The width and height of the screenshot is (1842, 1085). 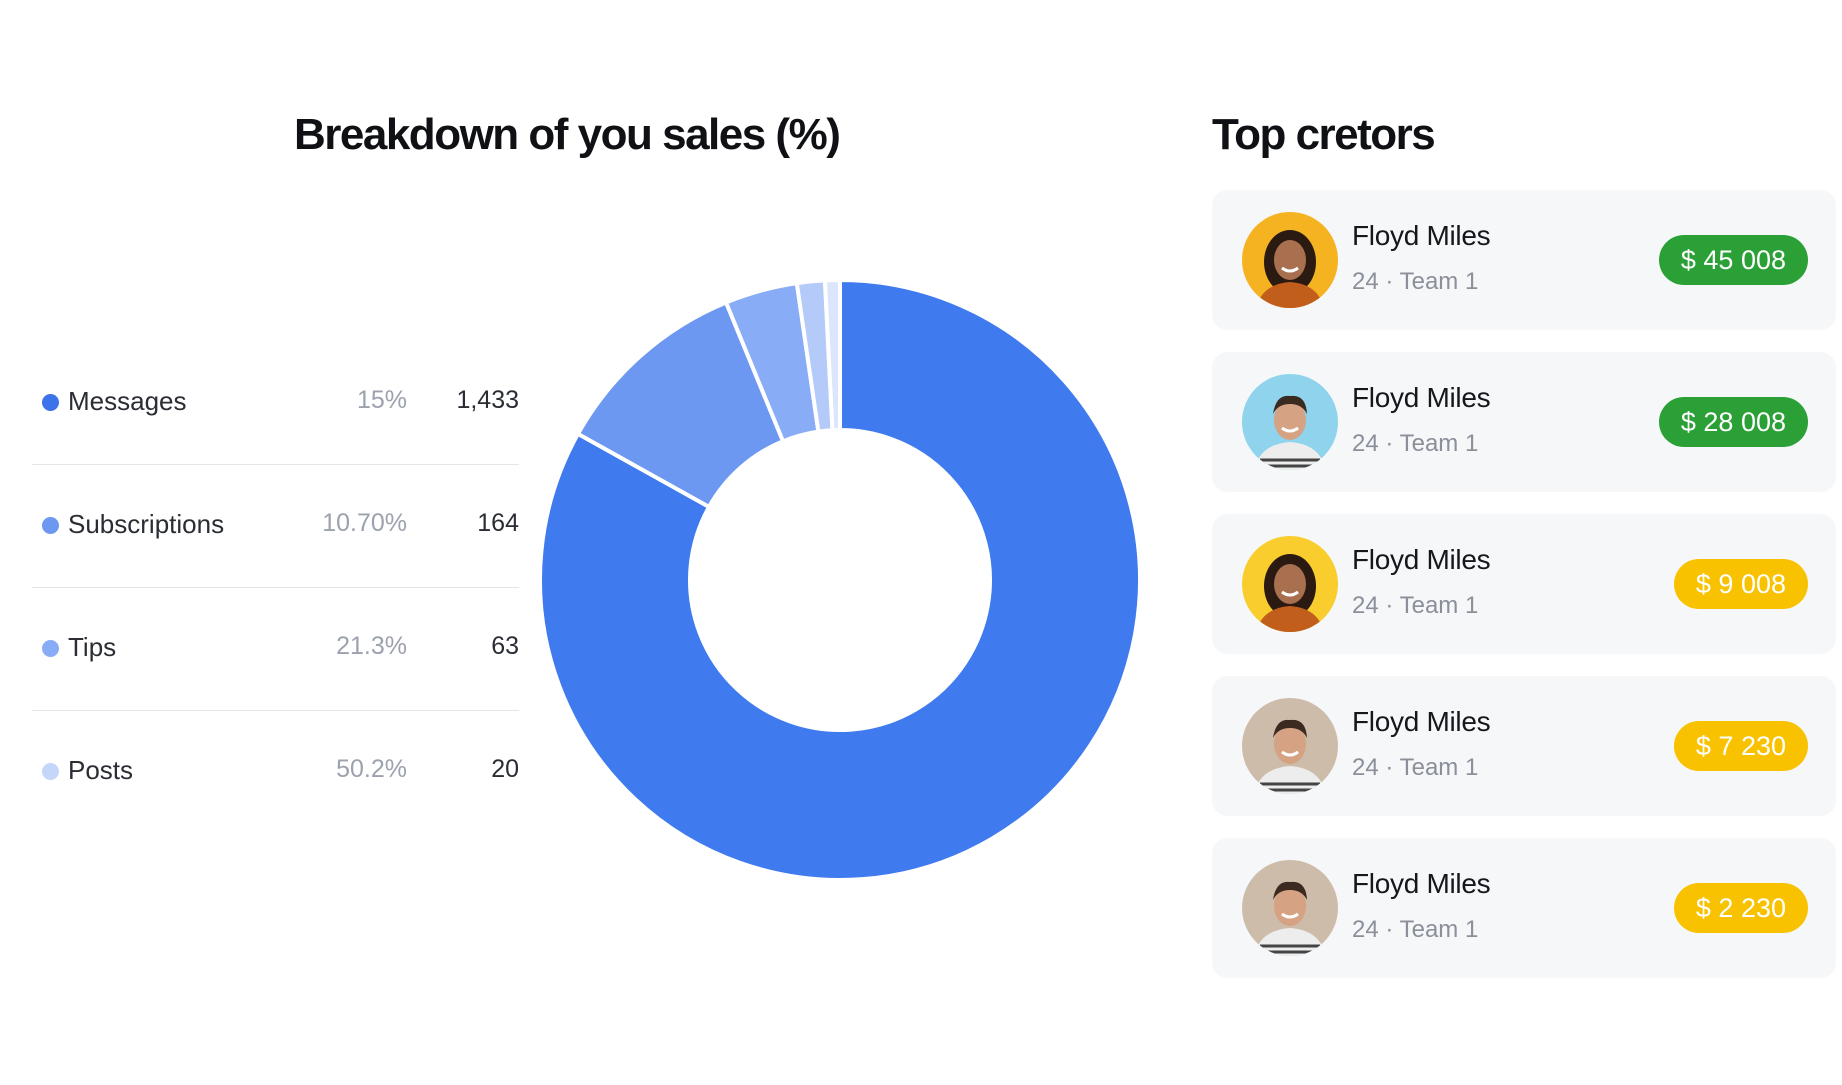 What do you see at coordinates (1733, 422) in the screenshot?
I see `creator-earnings-badge: $ 28 008` at bounding box center [1733, 422].